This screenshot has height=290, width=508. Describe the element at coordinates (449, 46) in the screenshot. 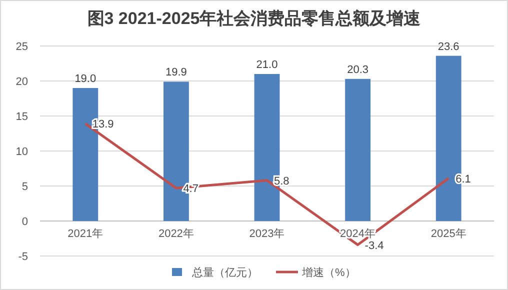

I see `data-label: 23.6` at that location.